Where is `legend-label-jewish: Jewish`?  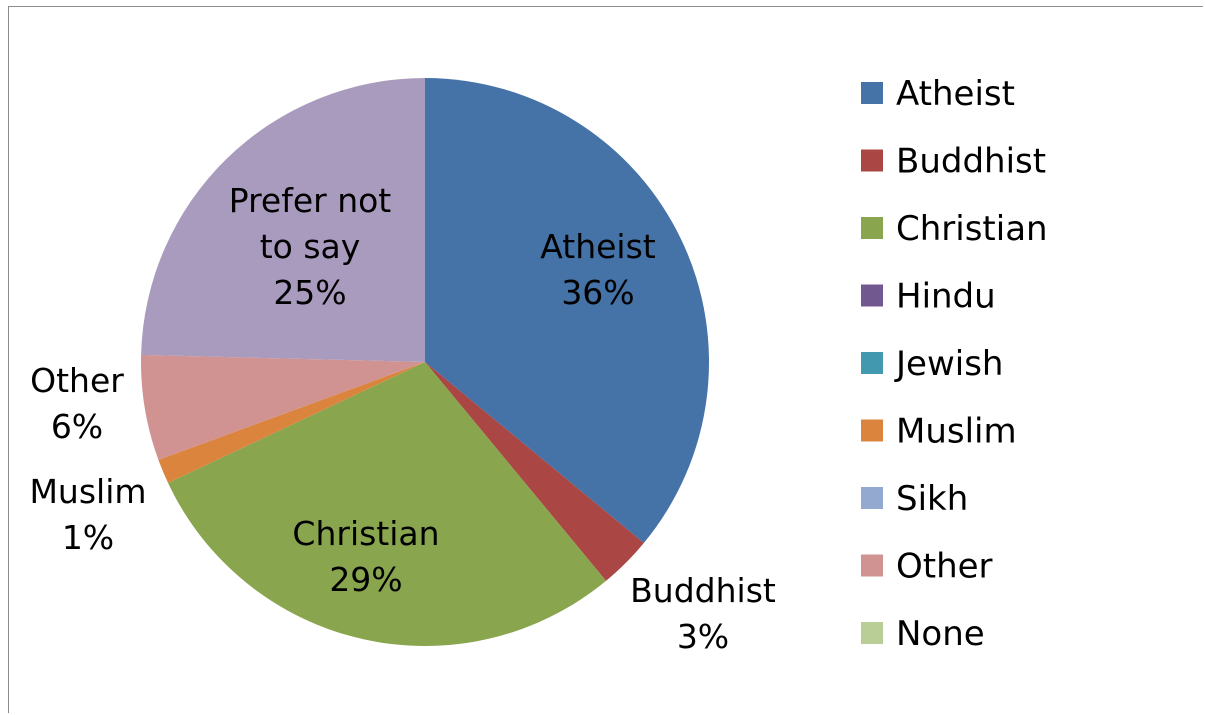
legend-label-jewish: Jewish is located at coordinates (948, 364).